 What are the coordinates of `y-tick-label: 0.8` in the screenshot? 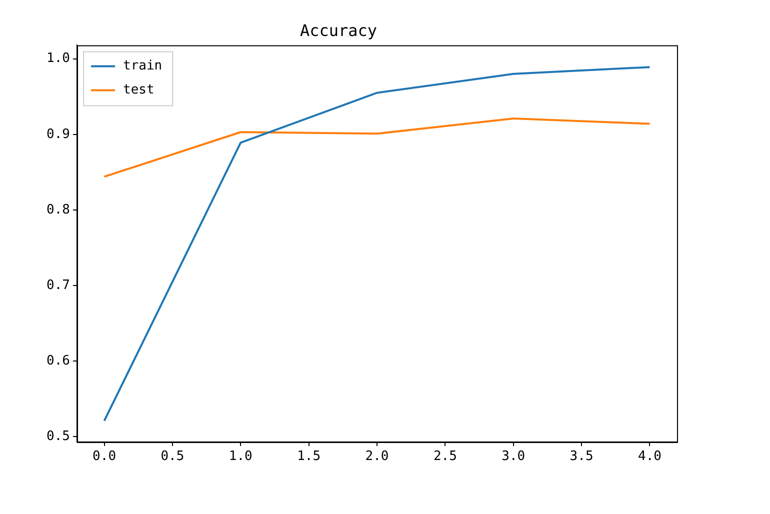 It's located at (58, 210).